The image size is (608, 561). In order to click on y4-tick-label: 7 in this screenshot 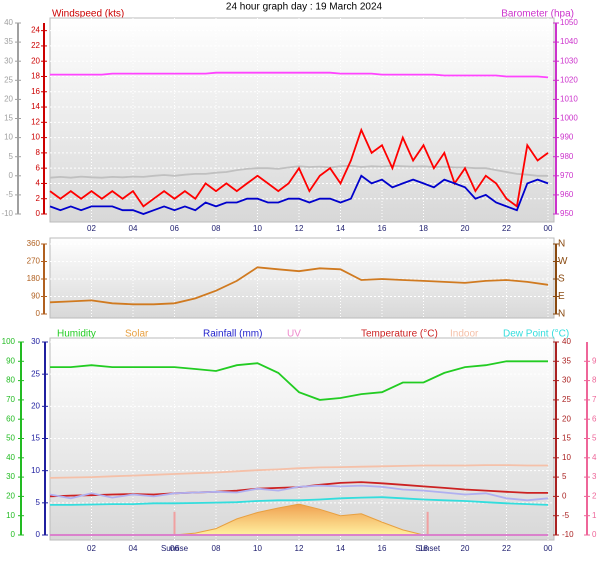, I will do `click(594, 399)`.